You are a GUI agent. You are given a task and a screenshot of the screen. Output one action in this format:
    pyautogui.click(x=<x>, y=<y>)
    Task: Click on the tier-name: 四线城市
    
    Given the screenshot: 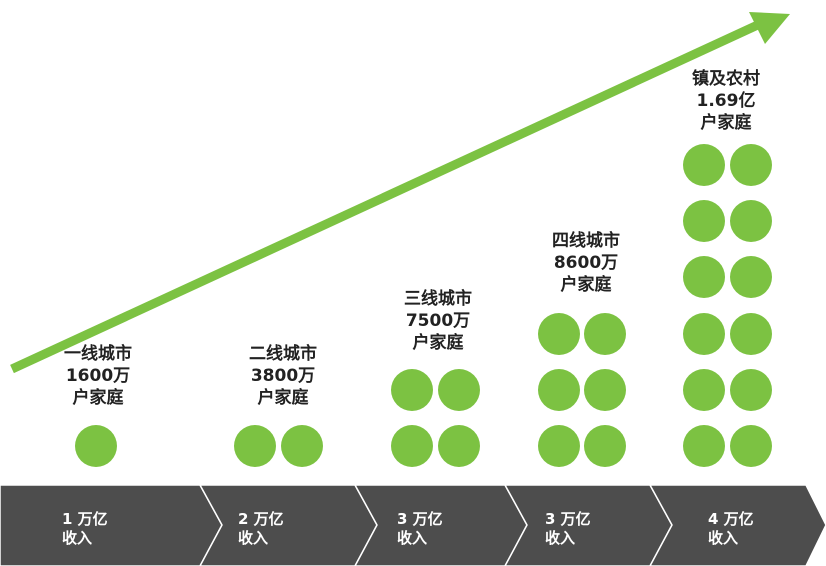 What is the action you would take?
    pyautogui.click(x=586, y=241)
    